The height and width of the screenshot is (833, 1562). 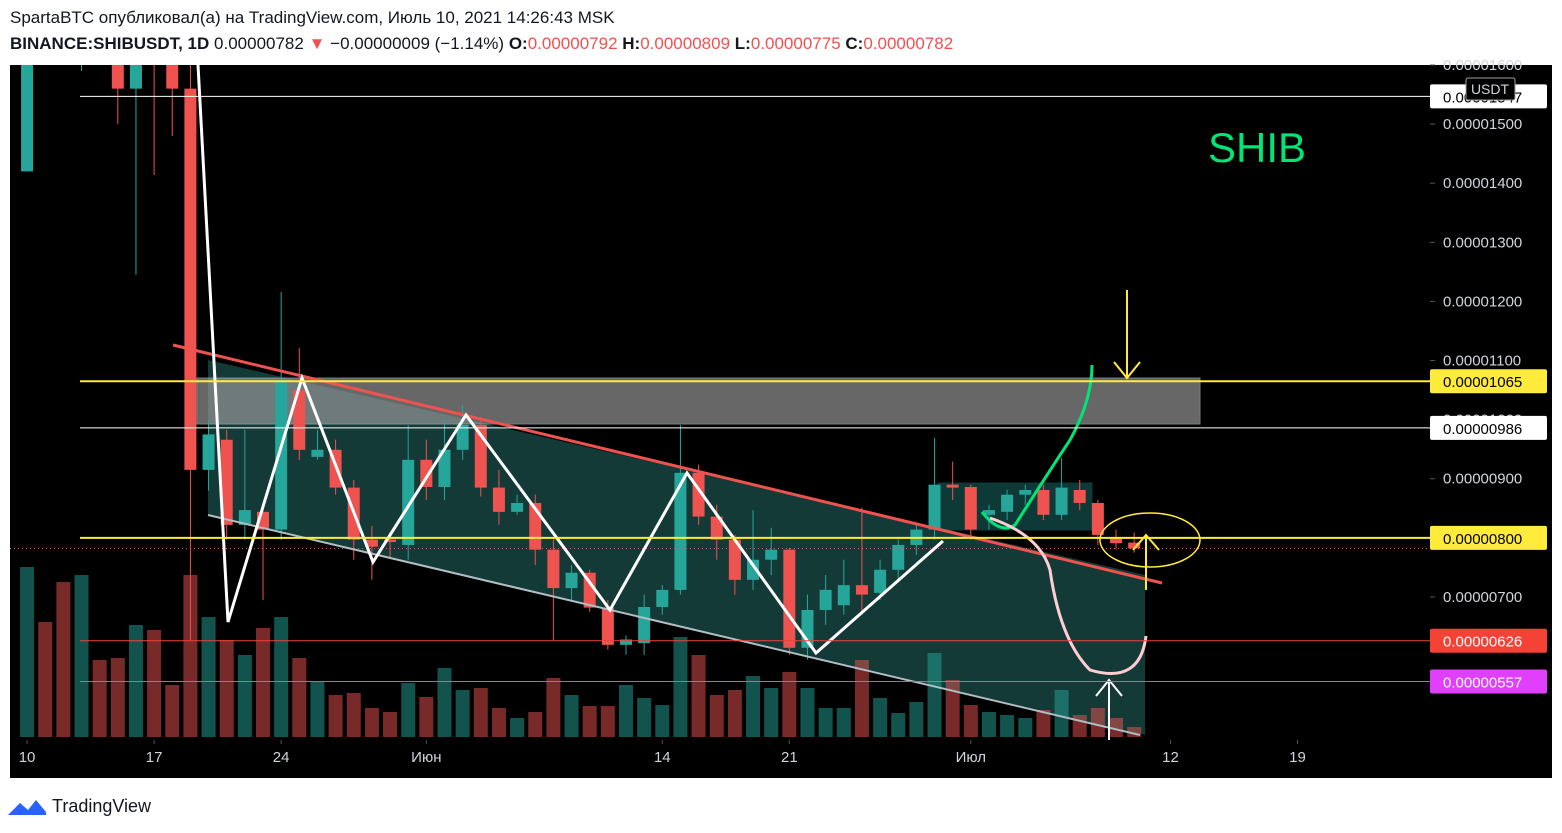 I want to click on x-tick-label: 21, so click(x=789, y=757).